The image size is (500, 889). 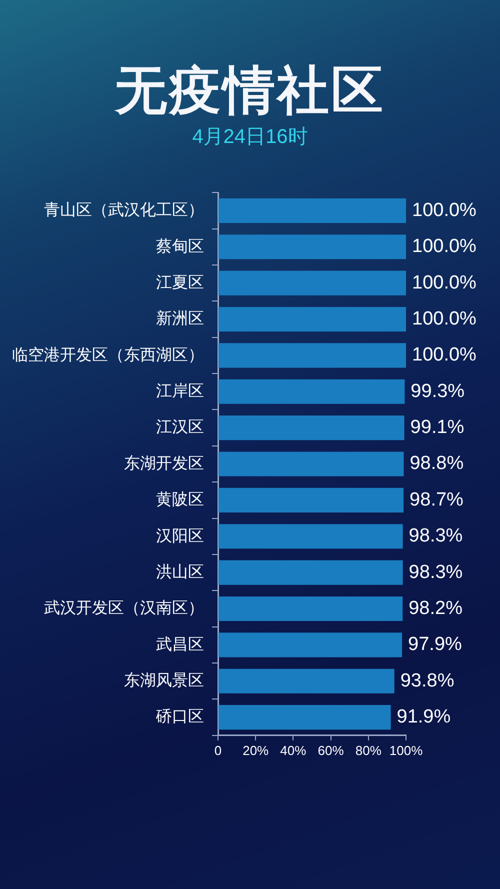 I want to click on y-tick-label: 汉阳区, so click(x=180, y=536).